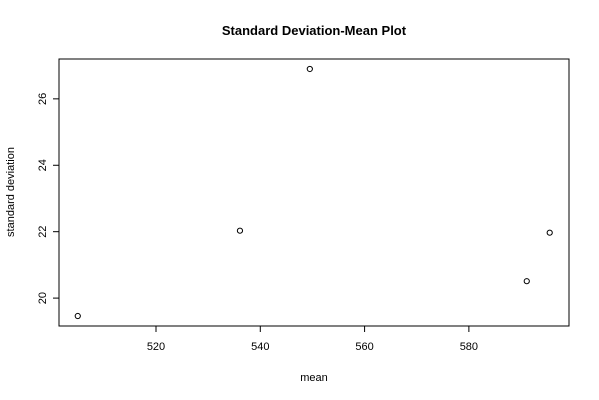 The width and height of the screenshot is (599, 400). What do you see at coordinates (43, 165) in the screenshot?
I see `y-tick-label: 24` at bounding box center [43, 165].